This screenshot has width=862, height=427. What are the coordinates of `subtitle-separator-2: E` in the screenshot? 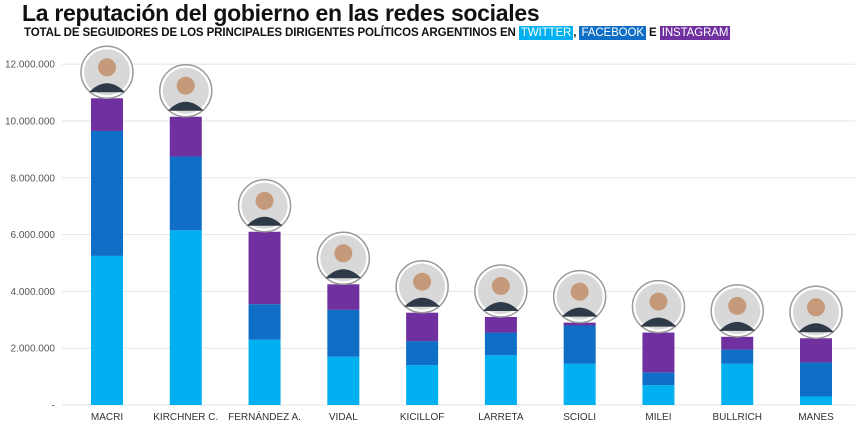 It's located at (653, 33).